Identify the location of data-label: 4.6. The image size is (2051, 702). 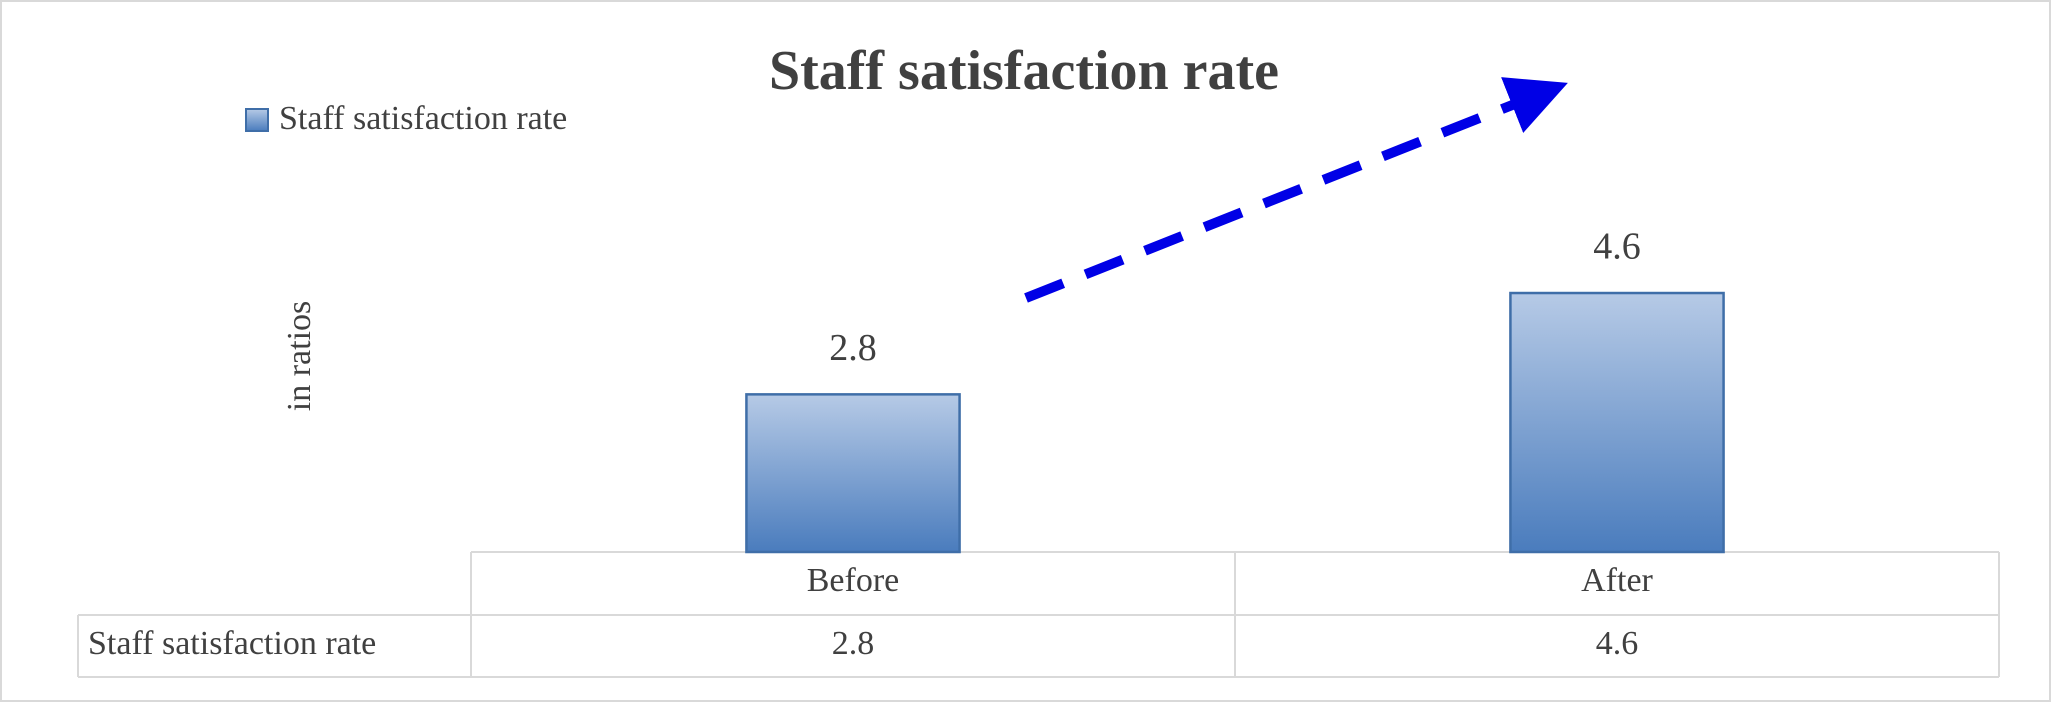
(1617, 247).